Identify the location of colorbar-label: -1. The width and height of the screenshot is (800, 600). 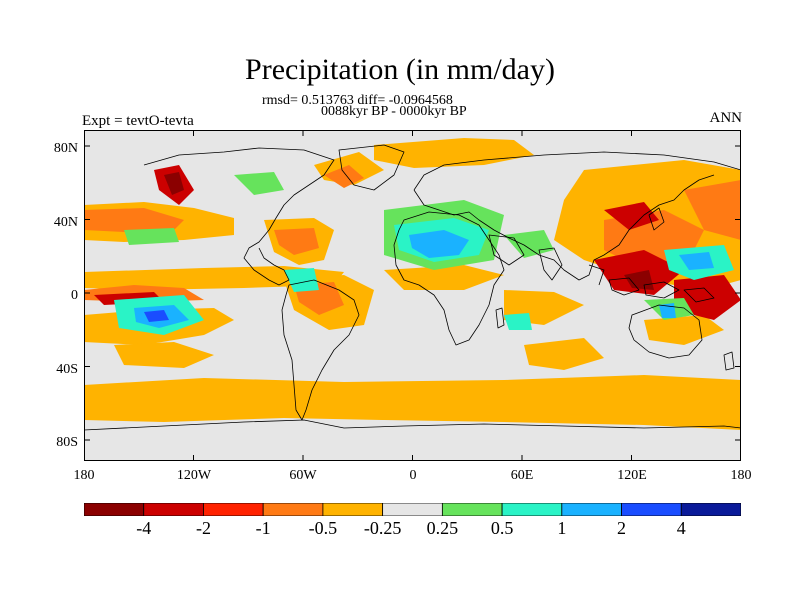
(263, 528).